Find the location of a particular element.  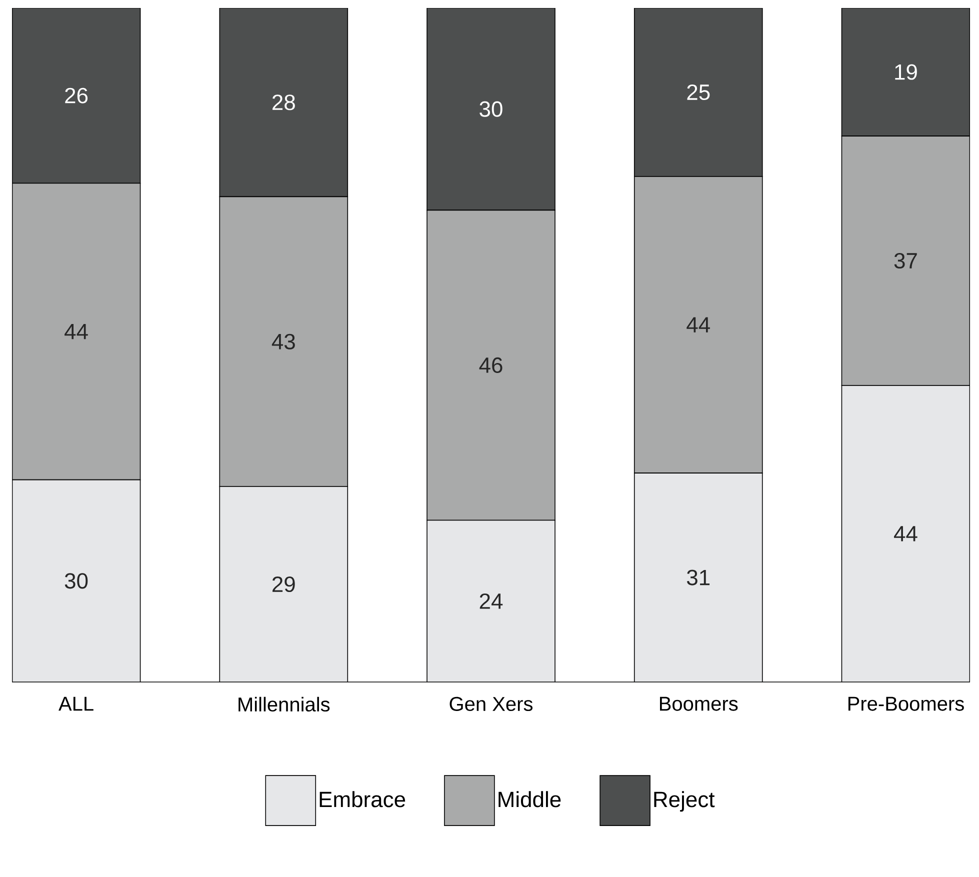

data-label: 31 is located at coordinates (698, 578).